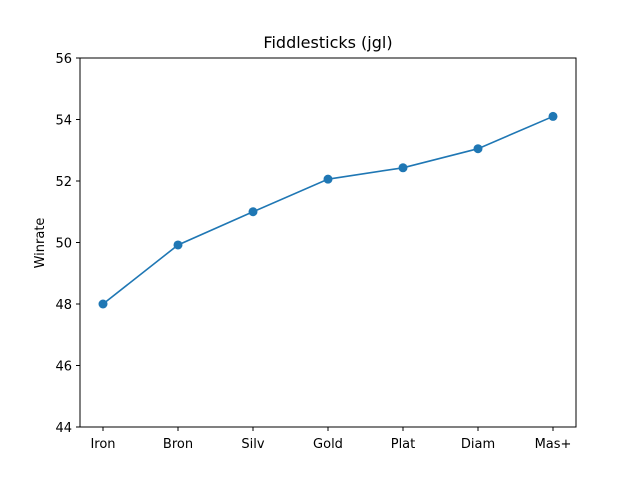  Describe the element at coordinates (40, 243) in the screenshot. I see `y-axis-label: Winrate` at that location.